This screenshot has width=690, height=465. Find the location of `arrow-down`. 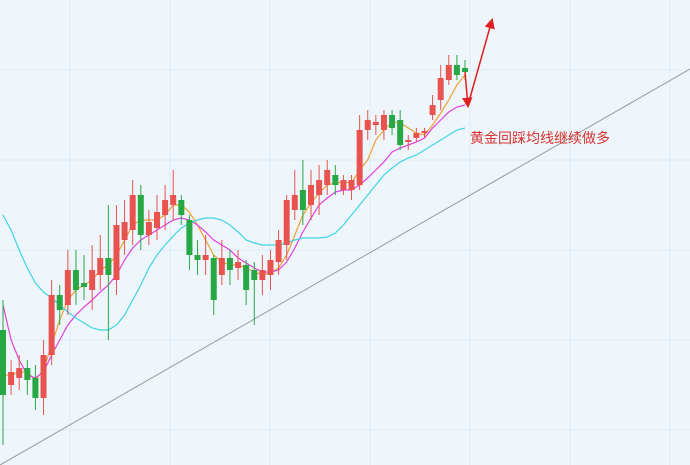

arrow-down is located at coordinates (467, 90).